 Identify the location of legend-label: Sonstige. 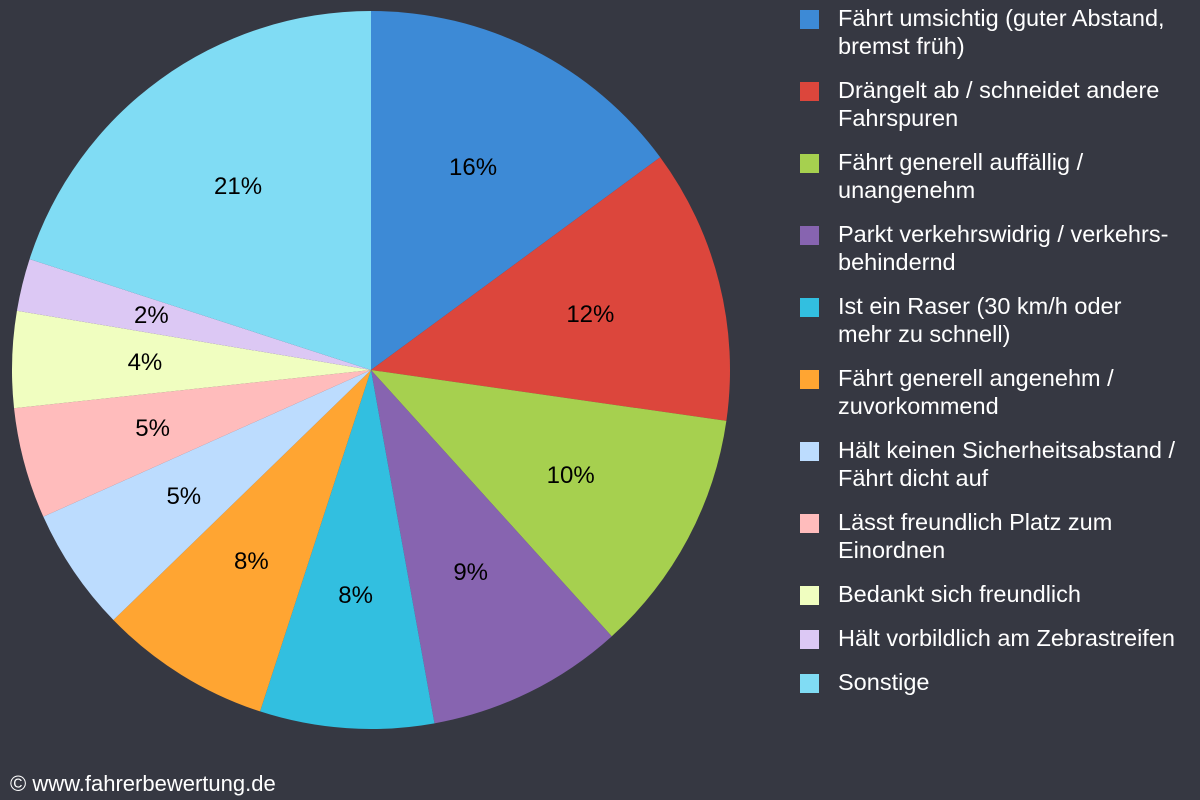
(884, 682).